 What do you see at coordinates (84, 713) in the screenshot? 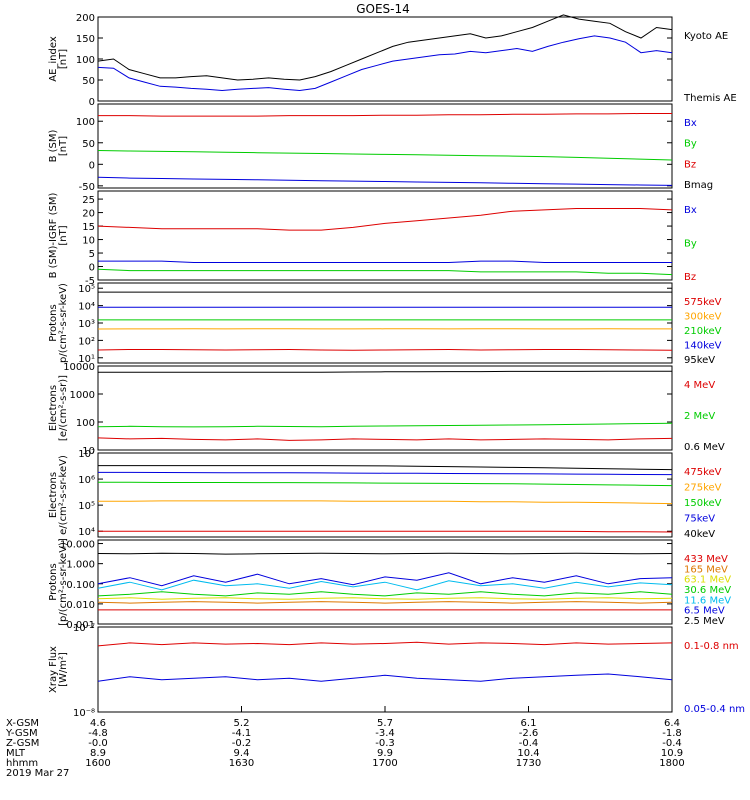
I see `y-tick-label: 10⁻⁸` at bounding box center [84, 713].